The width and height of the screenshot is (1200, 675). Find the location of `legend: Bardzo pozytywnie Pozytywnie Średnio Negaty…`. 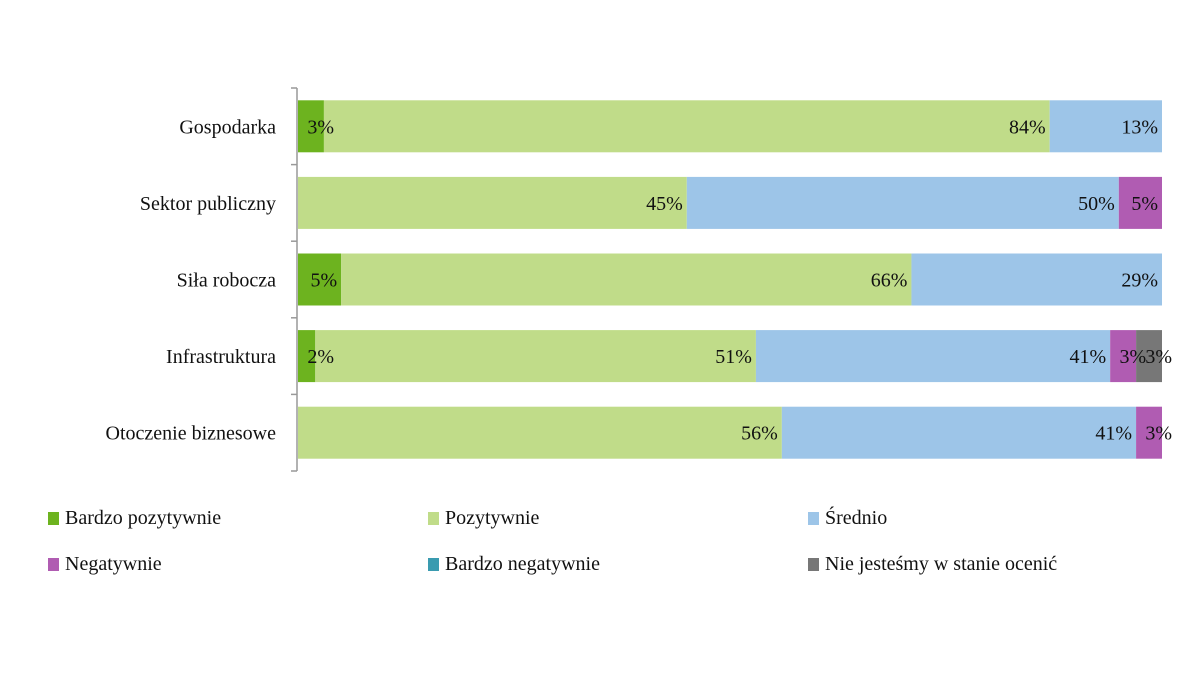

legend: Bardzo pozytywnie Pozytywnie Średnio Negaty… is located at coordinates (608, 541).